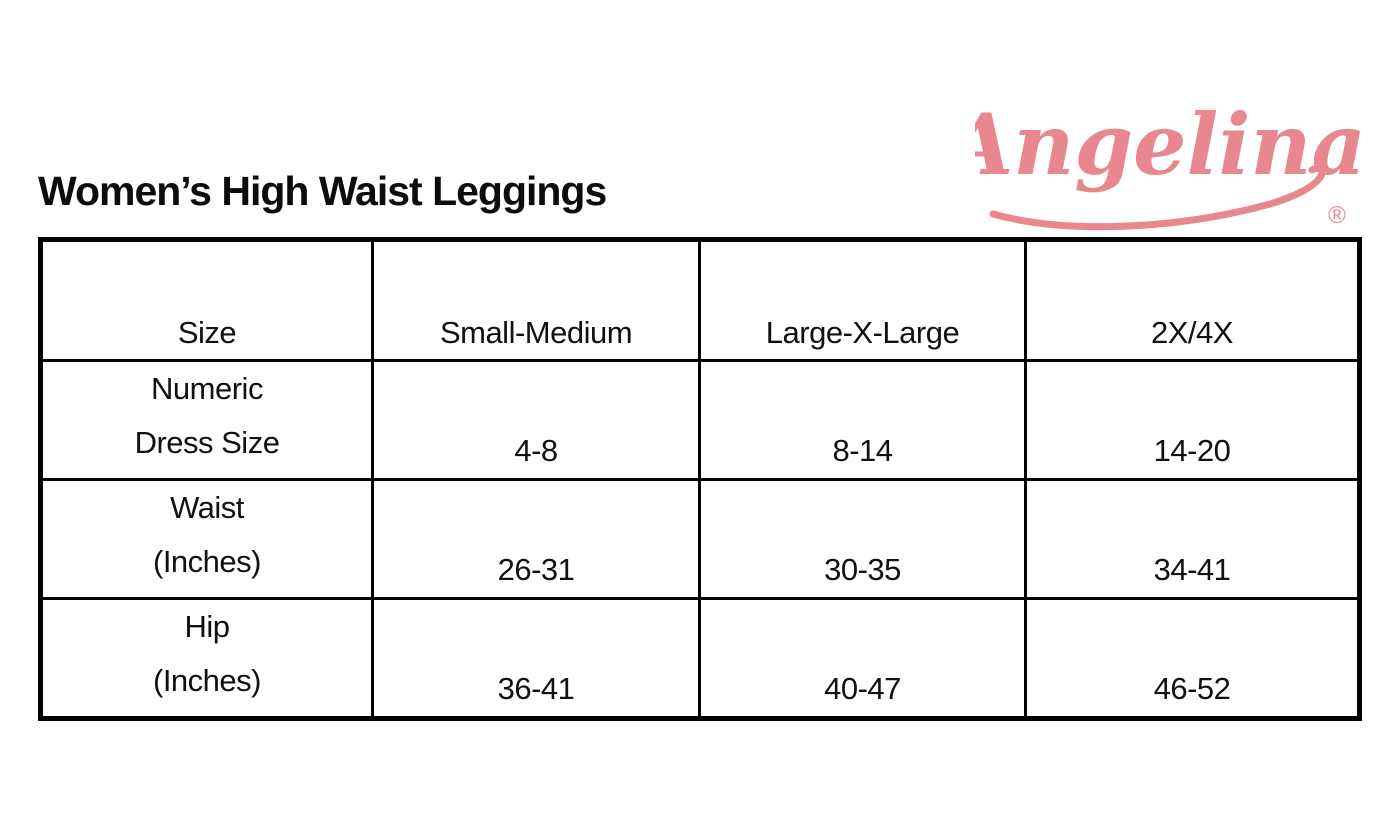  Describe the element at coordinates (1170, 144) in the screenshot. I see `brand-name-text: Angelina` at that location.